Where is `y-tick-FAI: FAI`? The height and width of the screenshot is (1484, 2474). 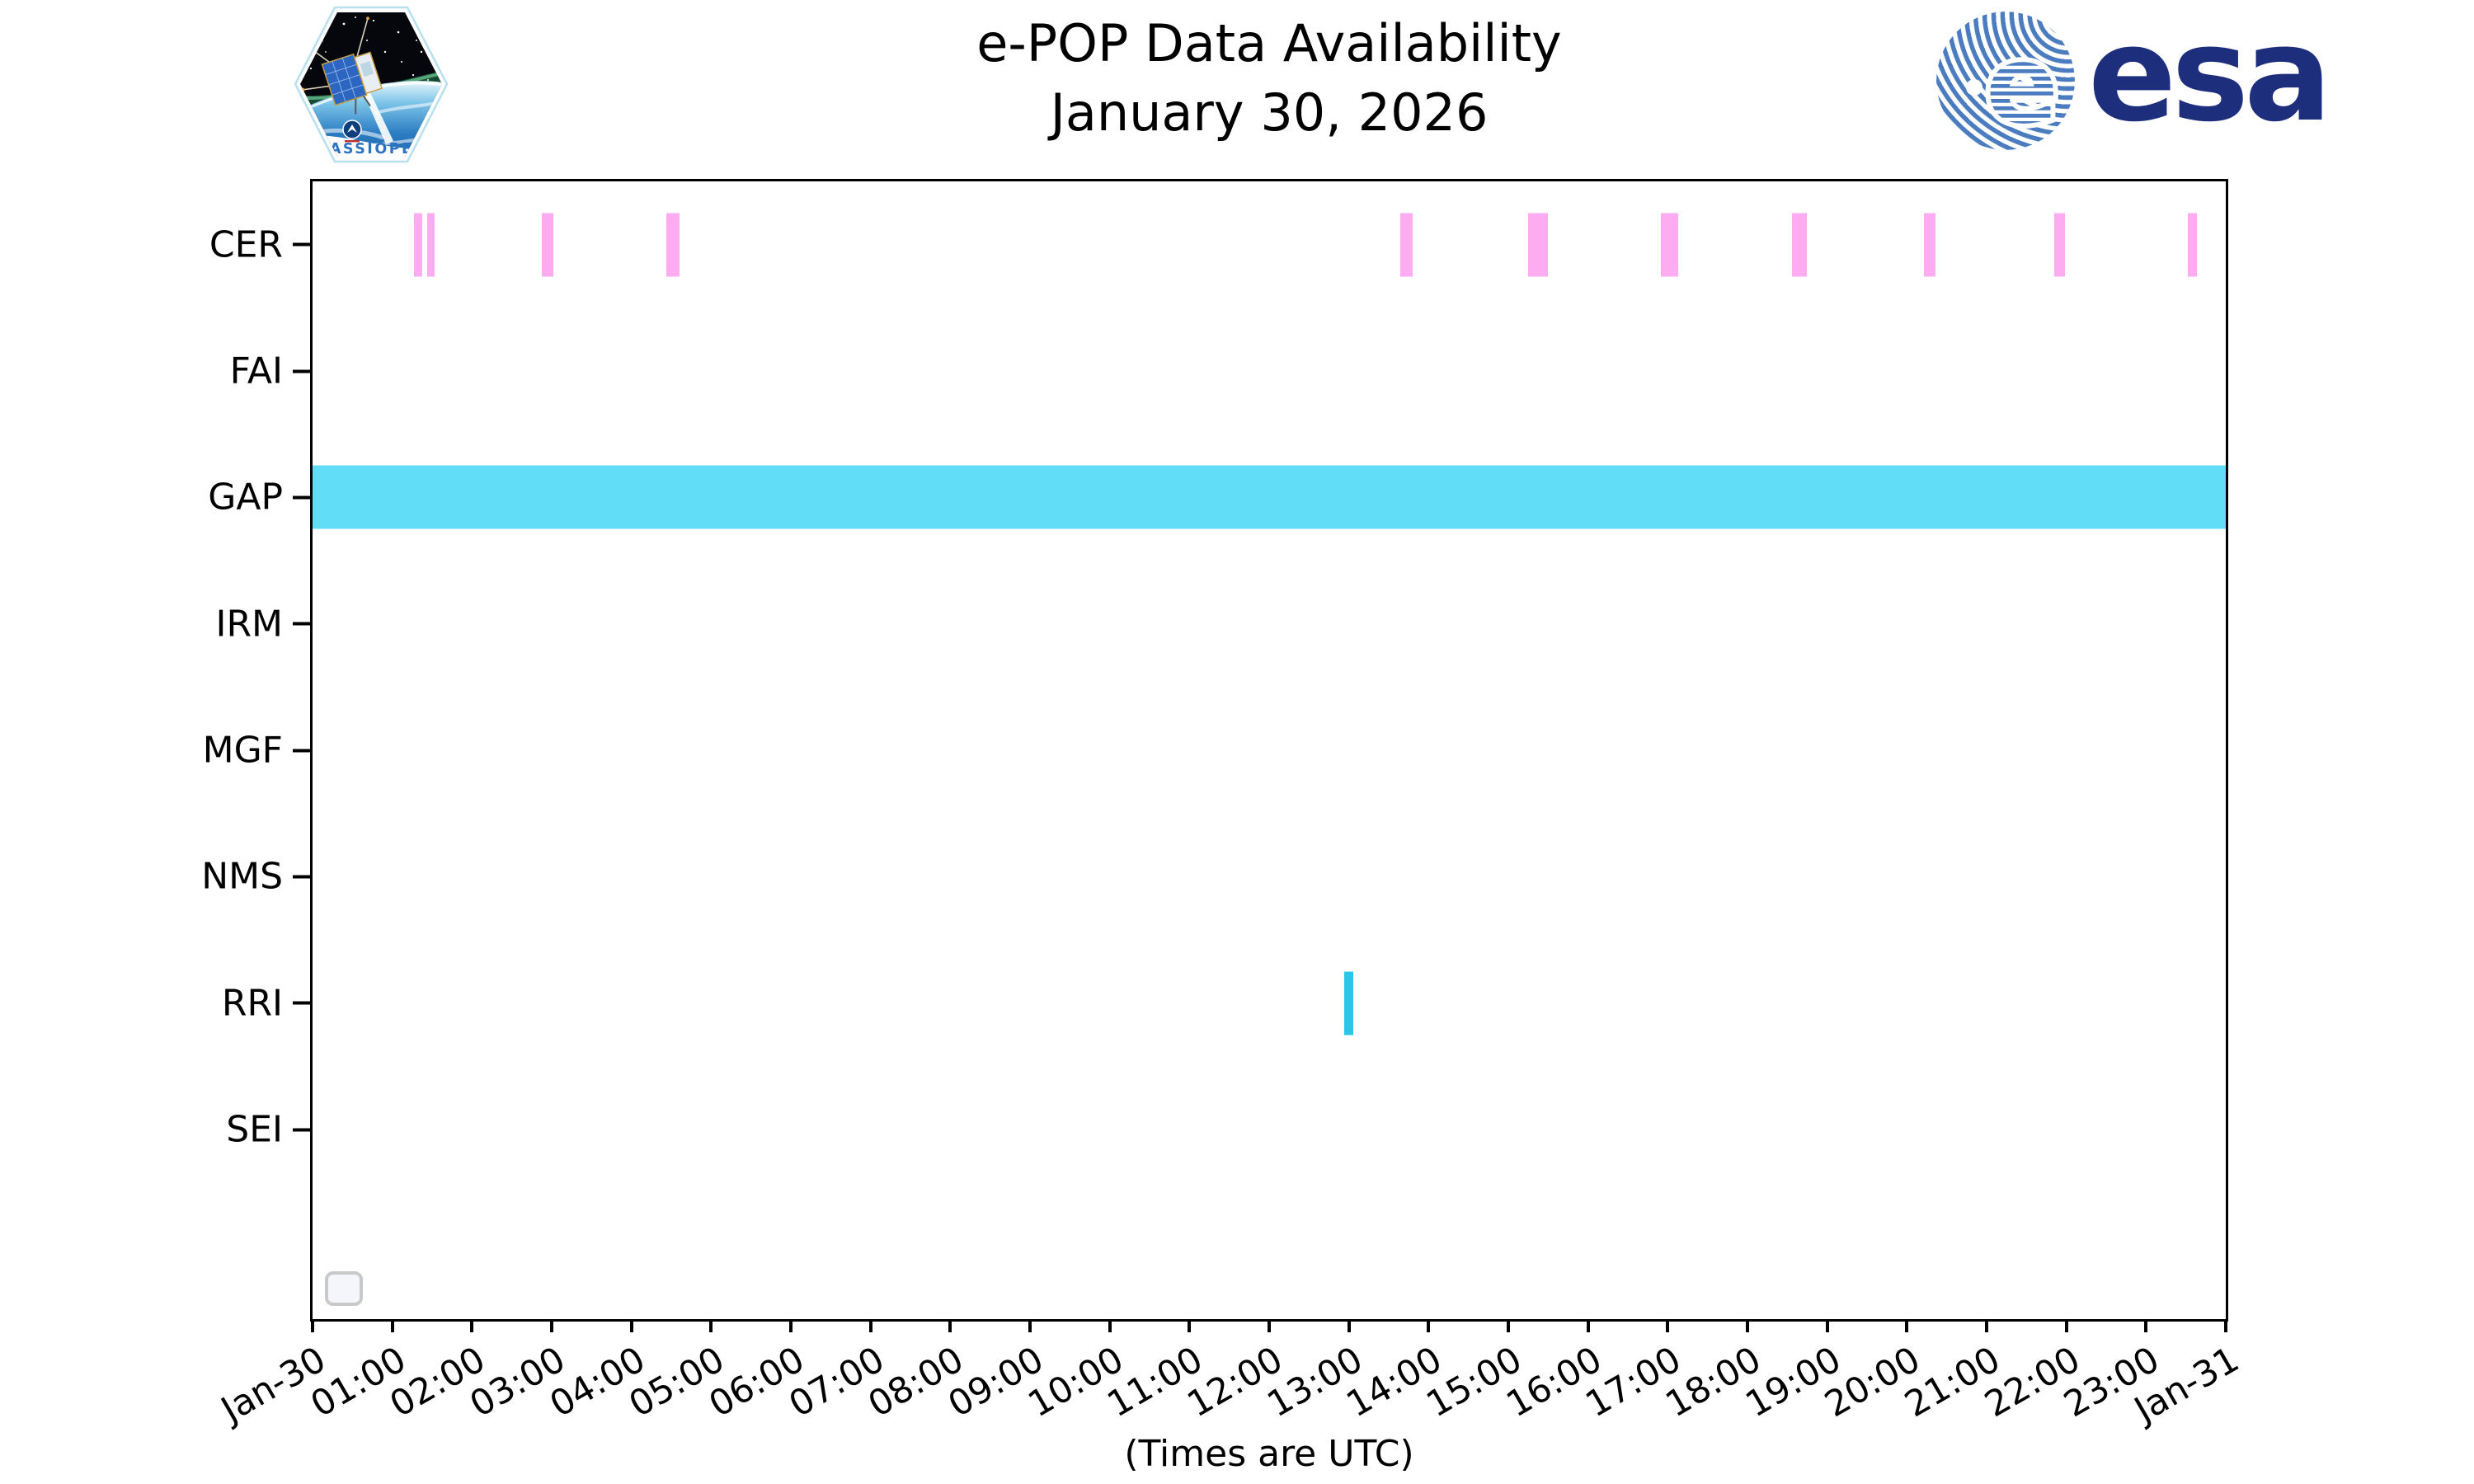 y-tick-FAI: FAI is located at coordinates (271, 371).